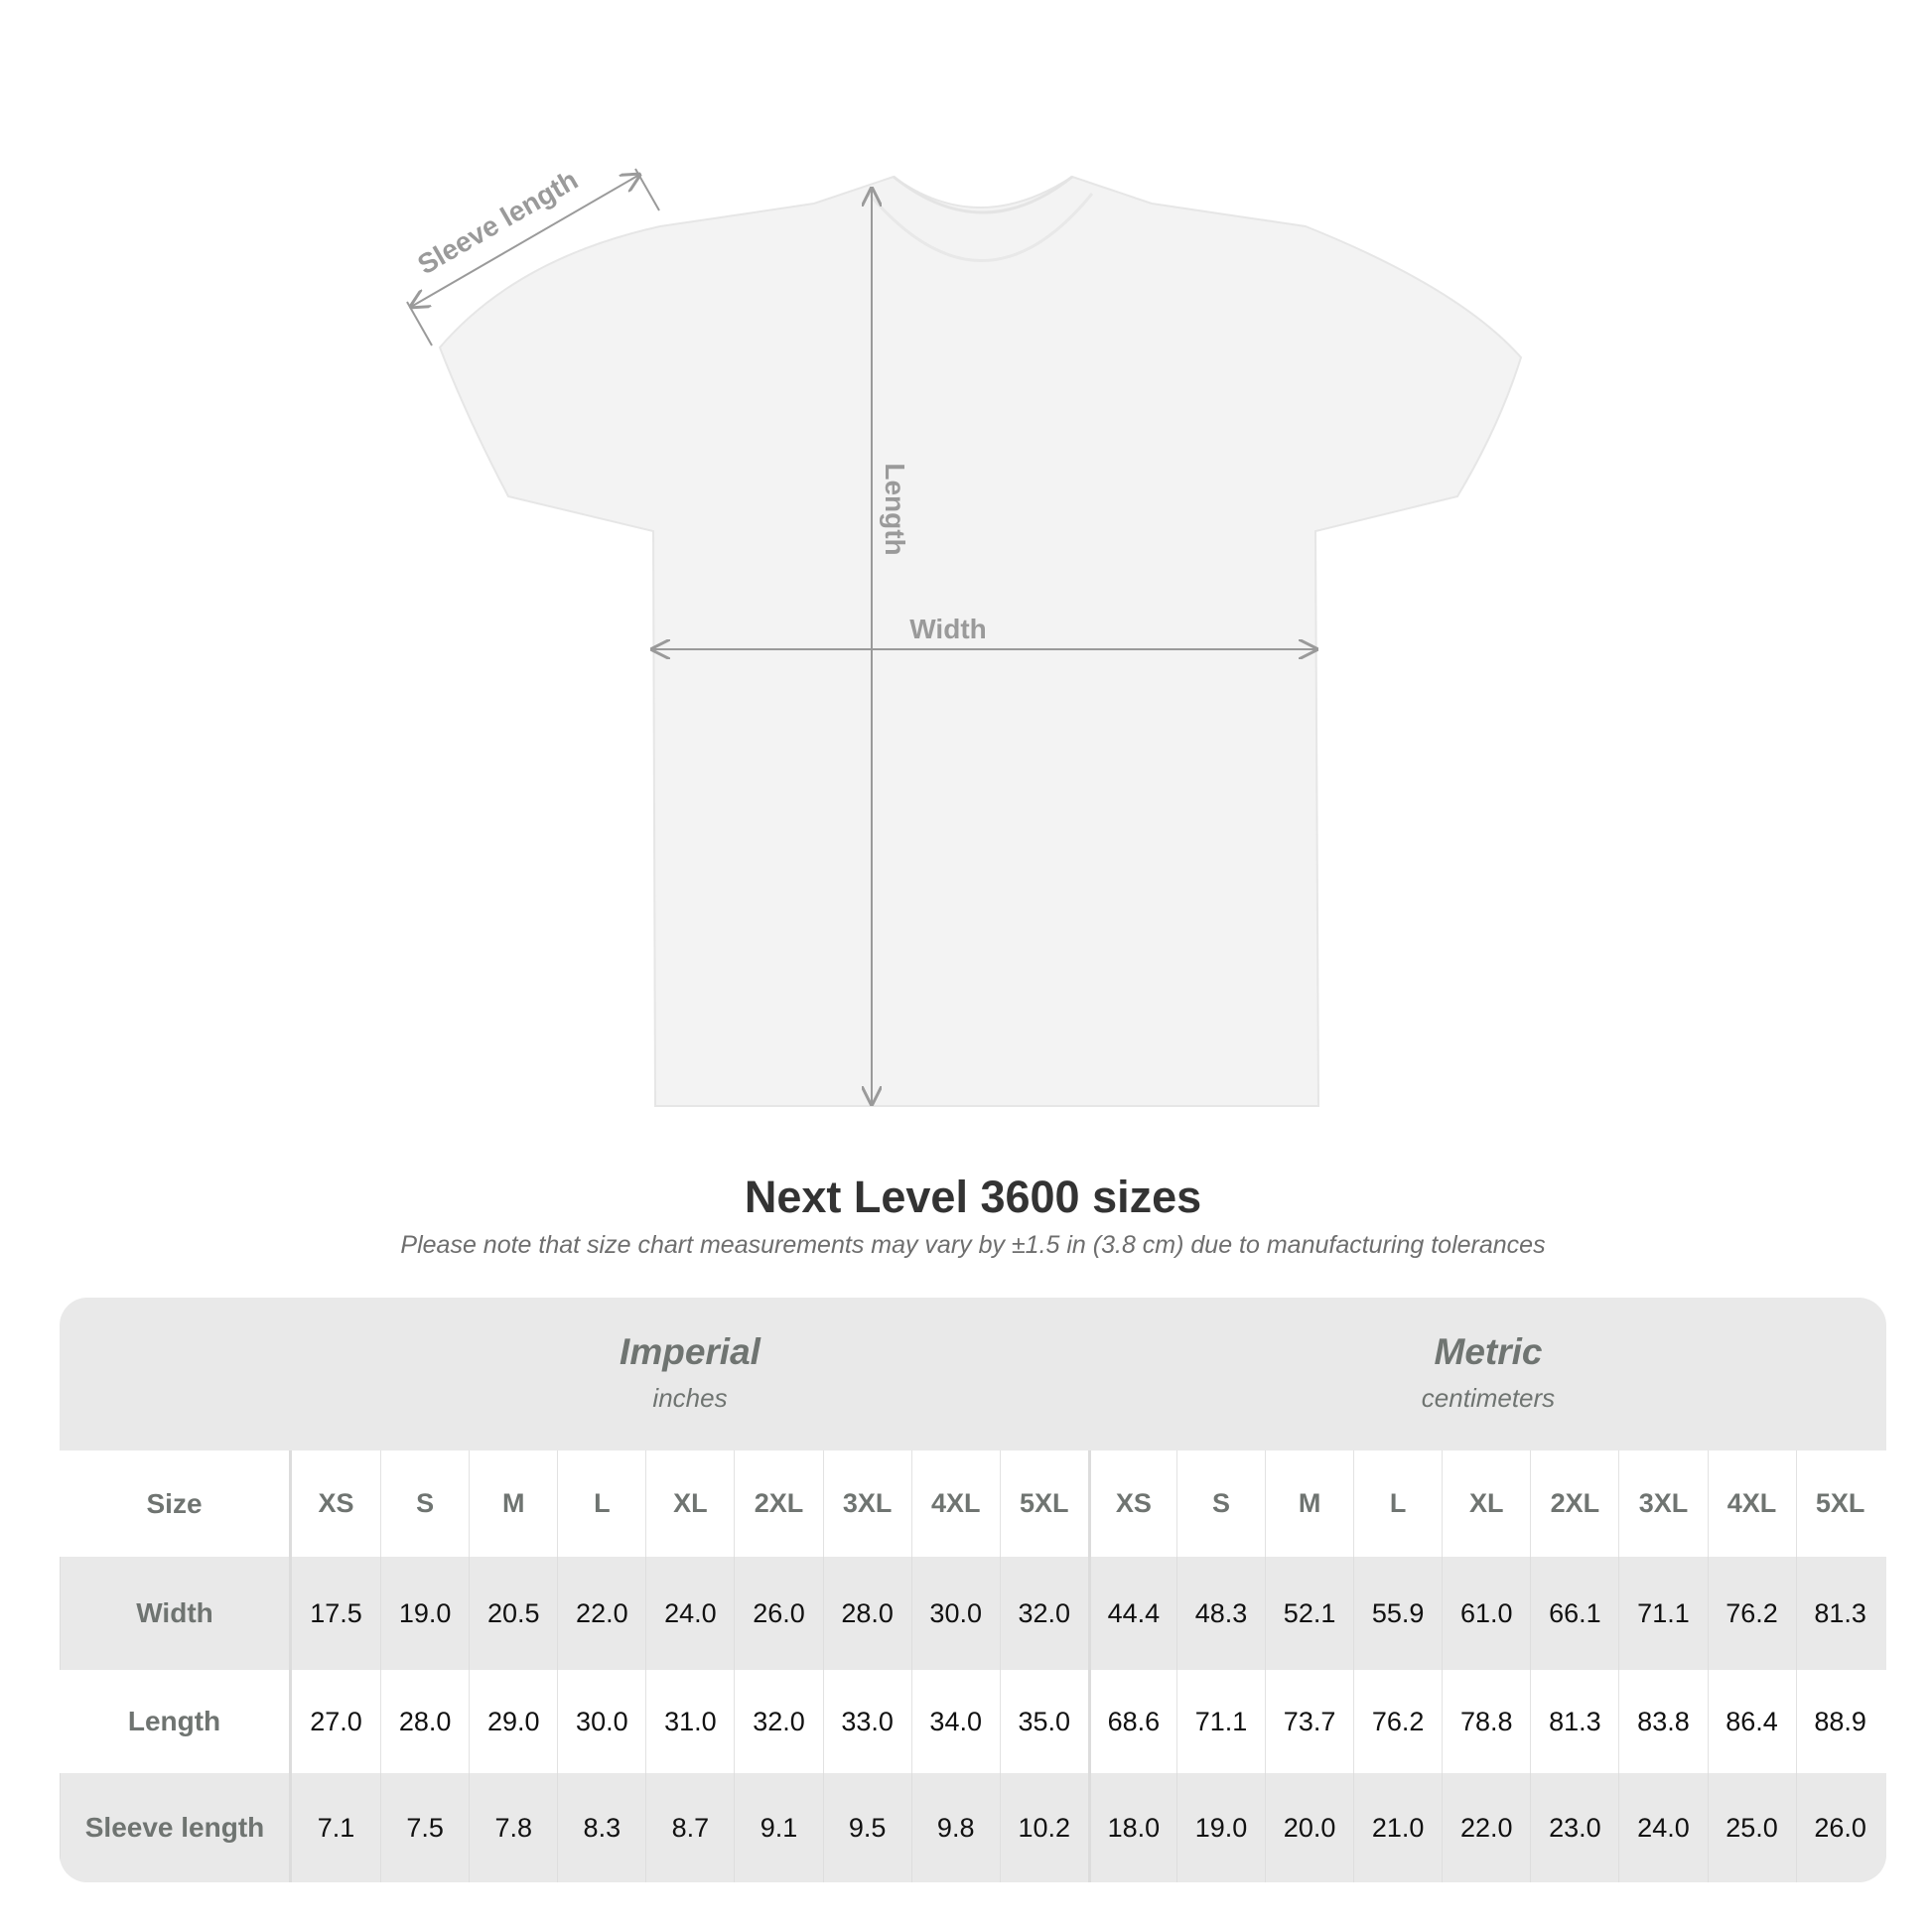  What do you see at coordinates (690, 1398) in the screenshot?
I see `imperial-unit: inches` at bounding box center [690, 1398].